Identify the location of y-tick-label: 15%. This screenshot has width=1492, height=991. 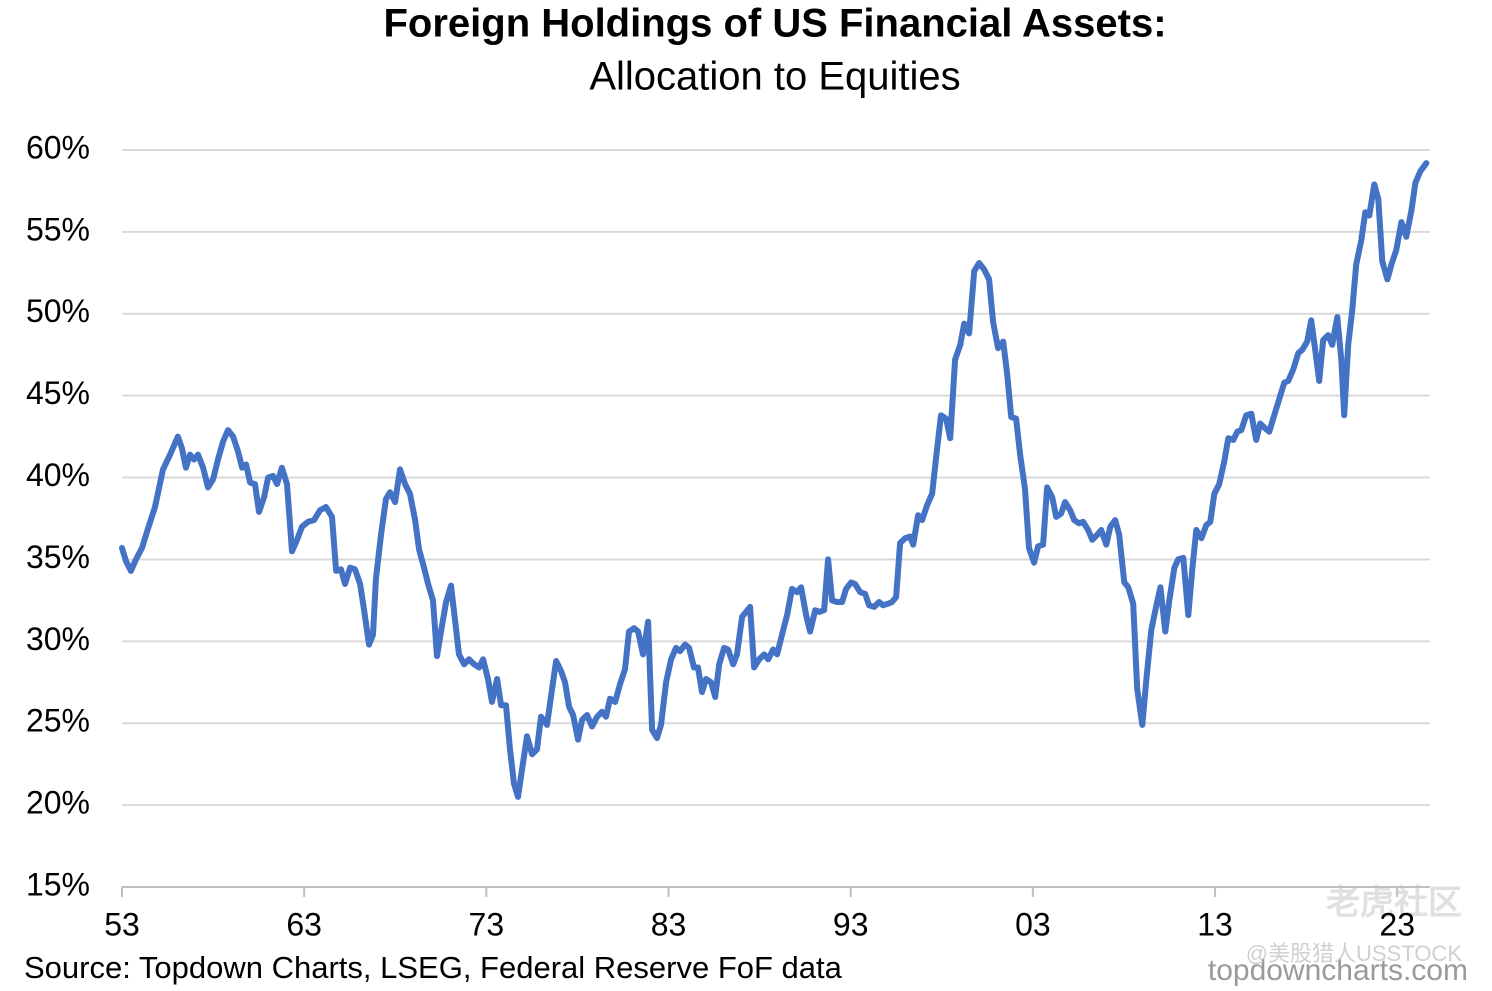
(58, 884).